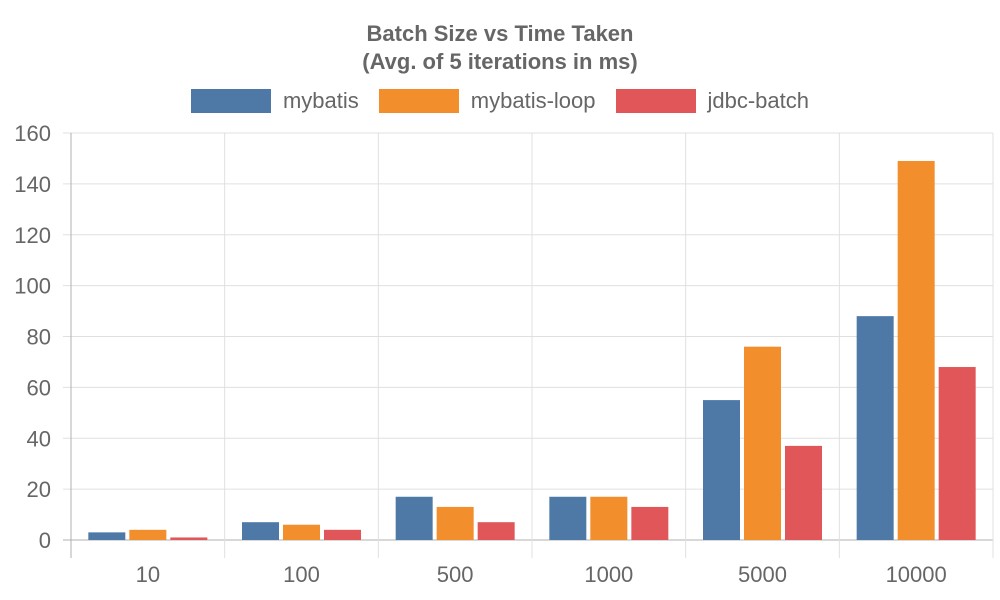 Image resolution: width=1000 pixels, height=600 pixels. Describe the element at coordinates (32, 235) in the screenshot. I see `y-tick-label: 120` at that location.